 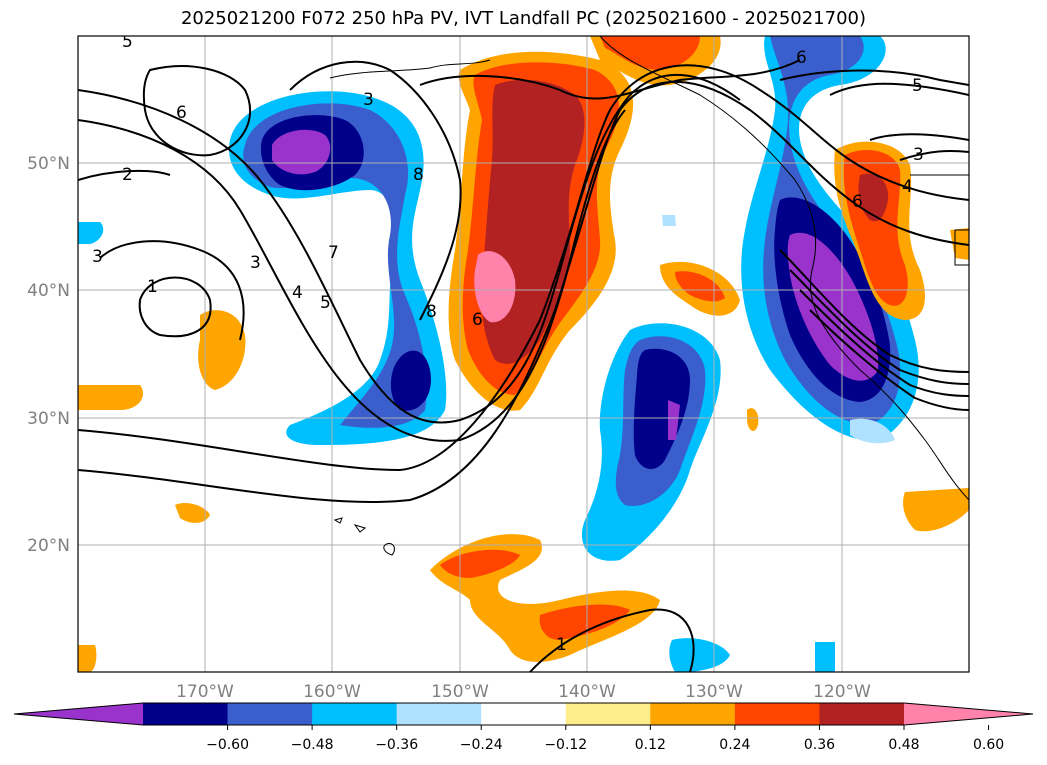 What do you see at coordinates (587, 692) in the screenshot?
I see `lon-label-140w: 140°W` at bounding box center [587, 692].